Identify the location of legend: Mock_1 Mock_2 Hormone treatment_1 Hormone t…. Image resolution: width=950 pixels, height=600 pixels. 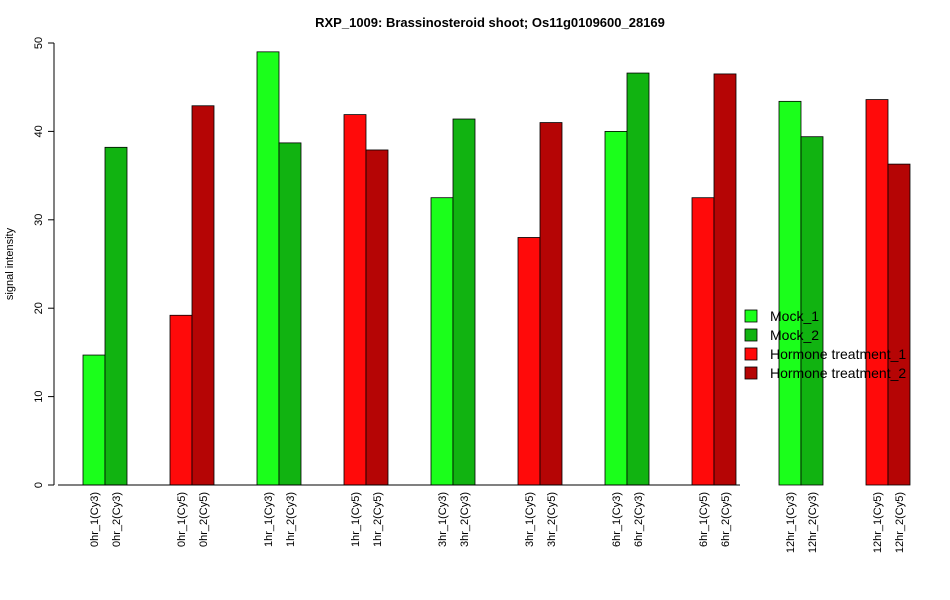
(825, 344).